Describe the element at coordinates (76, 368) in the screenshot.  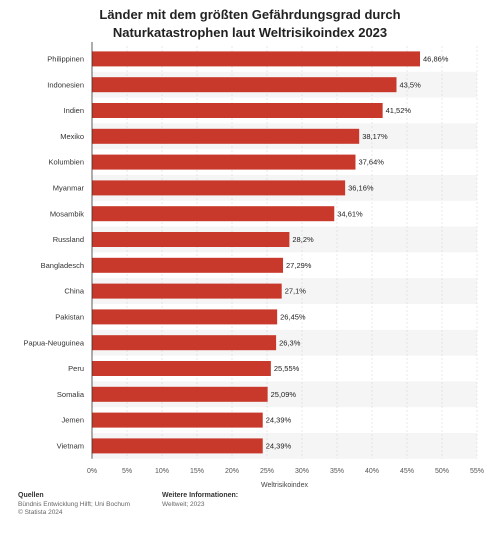
I see `category-label: Peru` at that location.